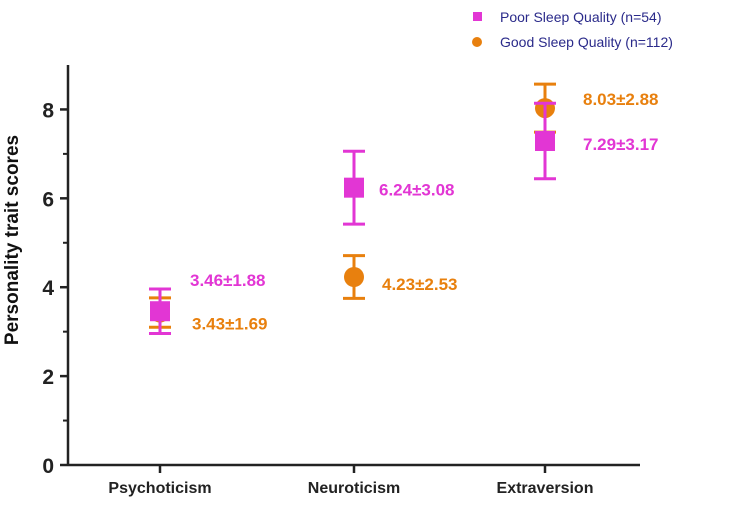 This screenshot has width=734, height=510. I want to click on value-label-poor-2: 7.29±3.17, so click(621, 144).